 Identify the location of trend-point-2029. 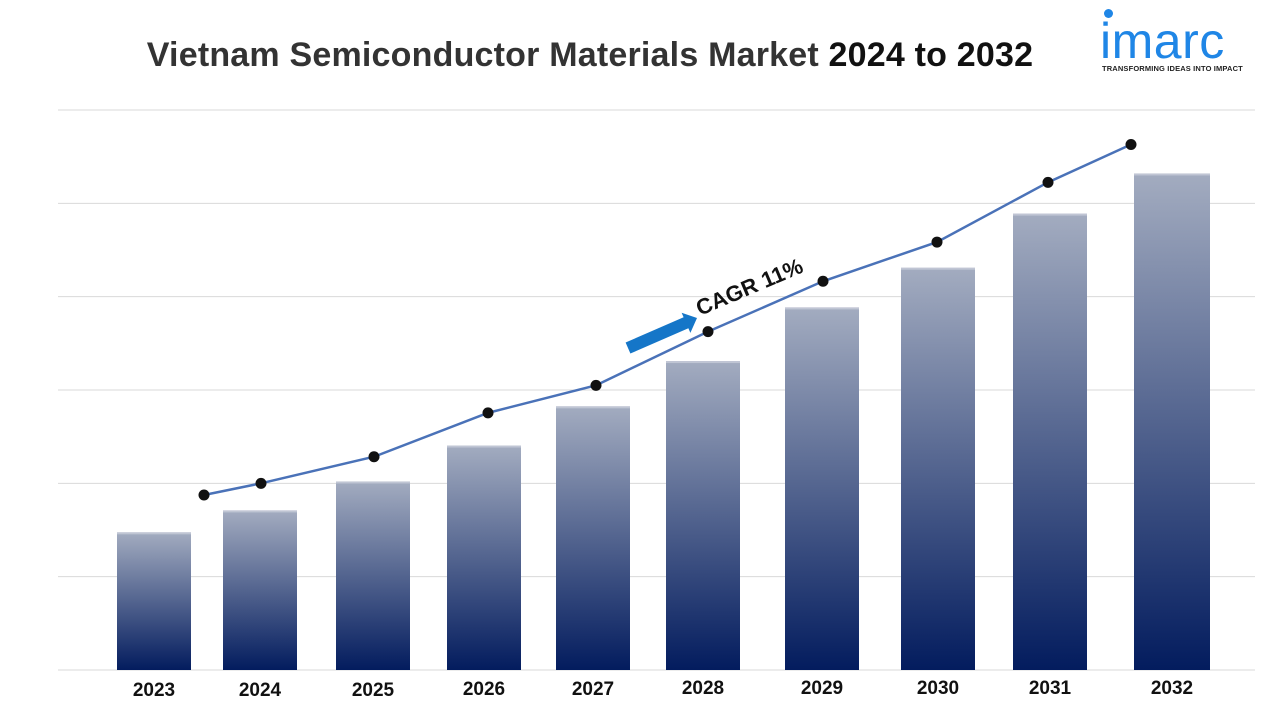
(823, 281).